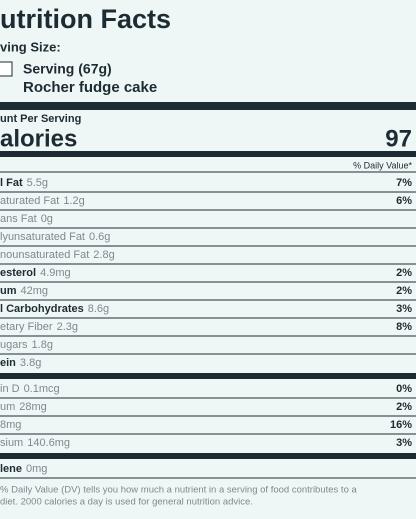  Describe the element at coordinates (98, 309) in the screenshot. I see `nutrient-amount: 8.6g` at that location.